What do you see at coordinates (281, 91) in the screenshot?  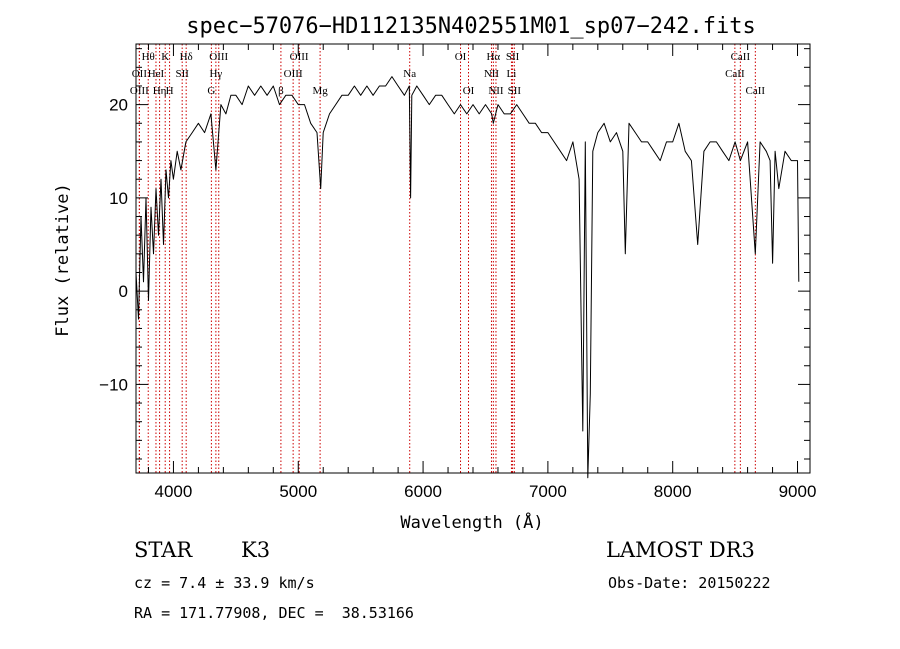 I see `spectral-line-label: β` at bounding box center [281, 91].